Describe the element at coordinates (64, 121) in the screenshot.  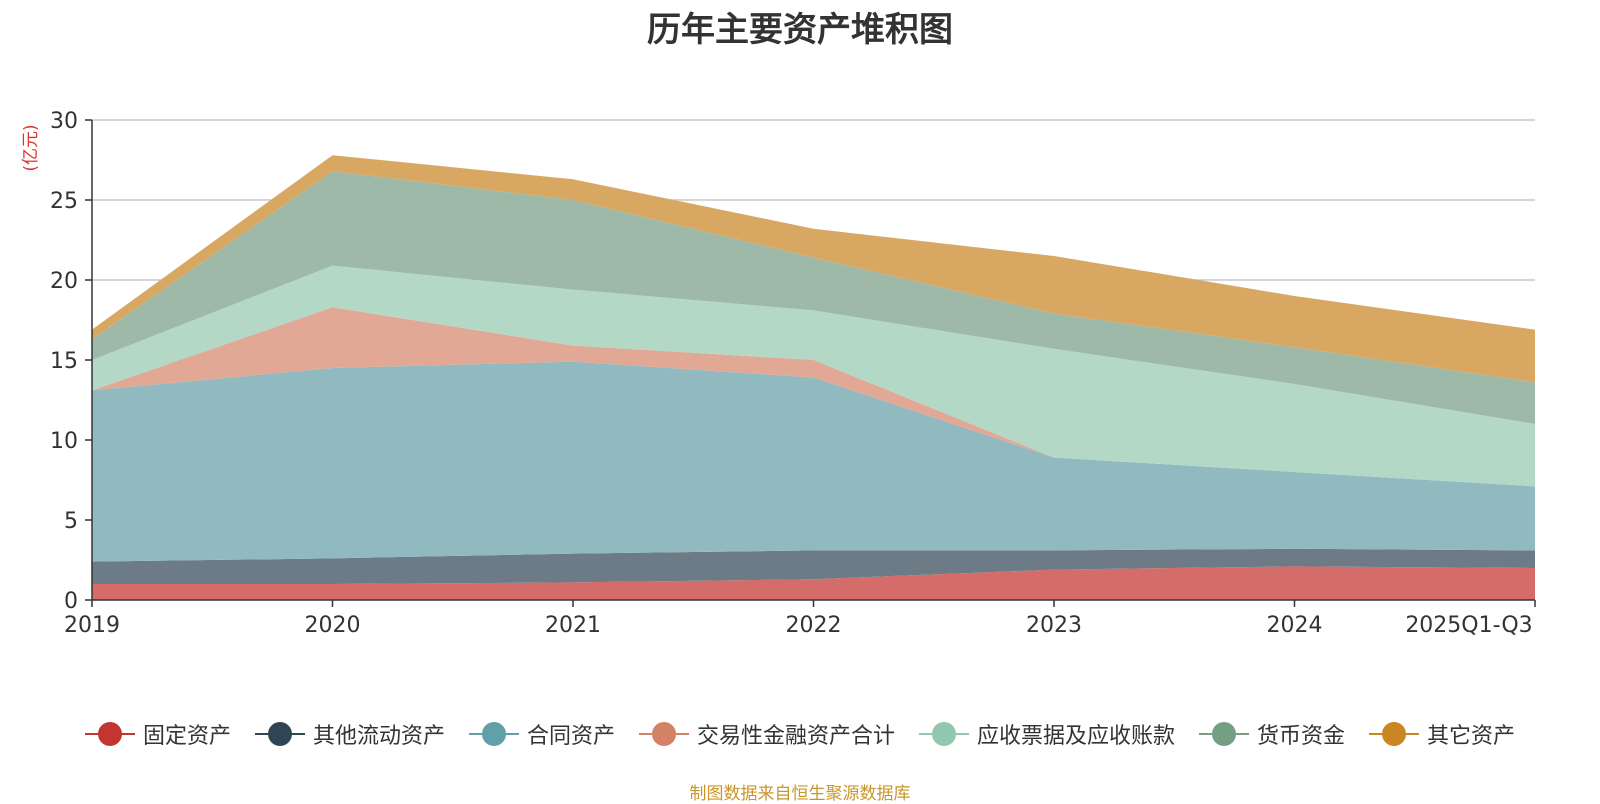
I see `y-tick-label: 30` at that location.